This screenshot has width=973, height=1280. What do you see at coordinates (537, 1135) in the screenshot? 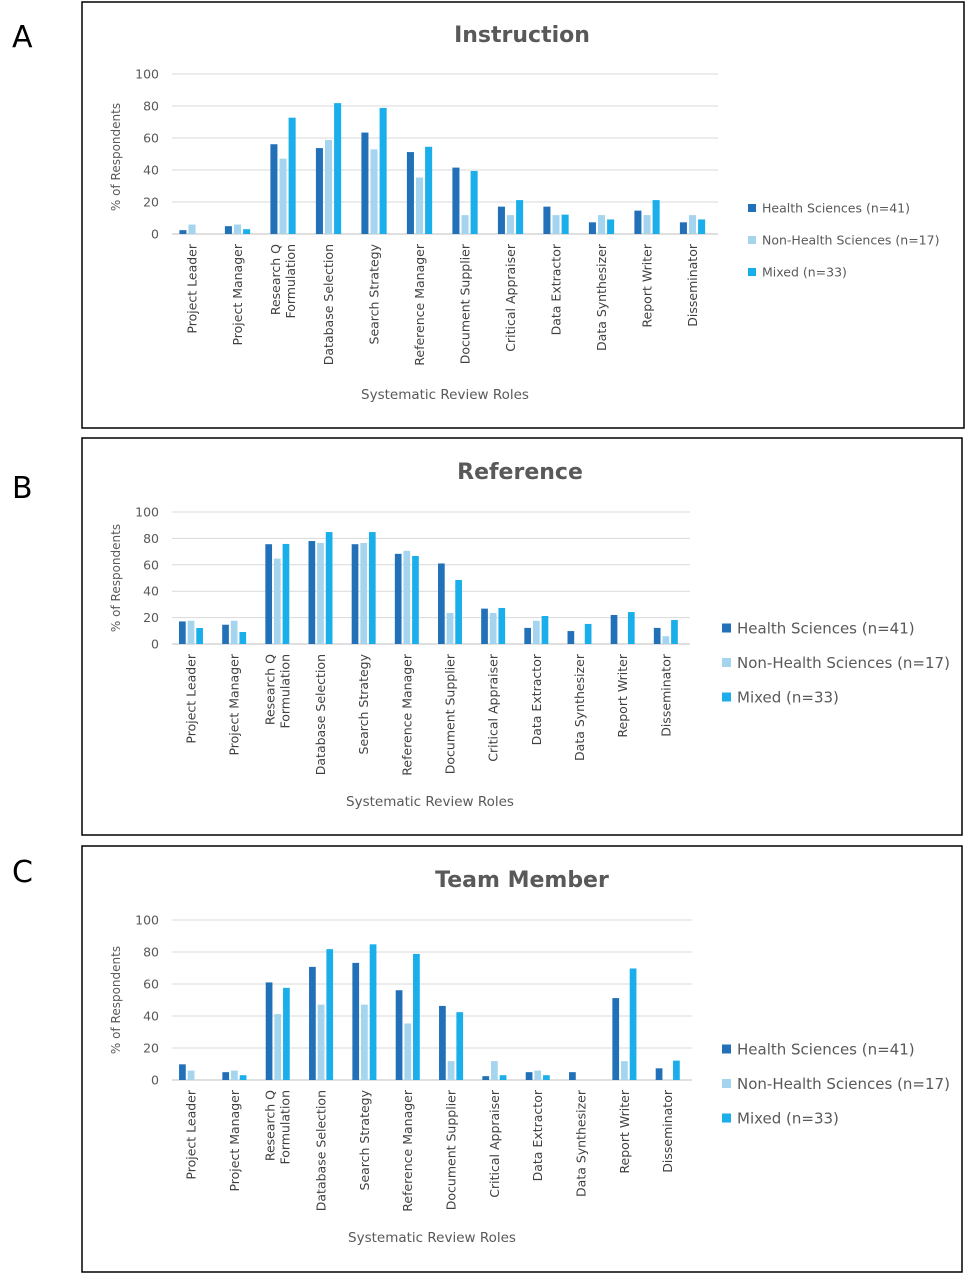
I see `x-tick-label-line: Data Extractor` at bounding box center [537, 1135].